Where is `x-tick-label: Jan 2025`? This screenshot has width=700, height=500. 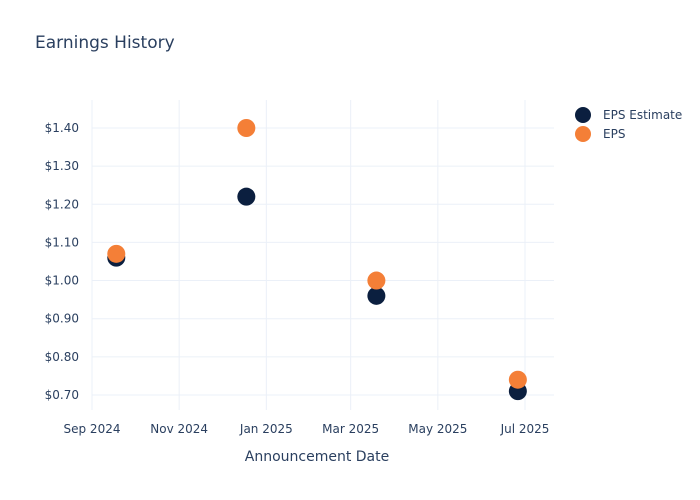
x-tick-label: Jan 2025 is located at coordinates (266, 429).